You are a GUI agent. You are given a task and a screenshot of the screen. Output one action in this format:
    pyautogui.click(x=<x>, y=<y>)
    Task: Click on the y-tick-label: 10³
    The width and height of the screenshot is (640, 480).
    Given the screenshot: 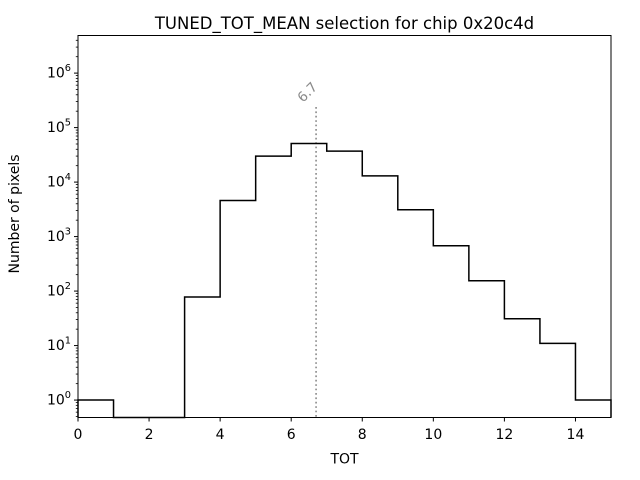 What is the action you would take?
    pyautogui.click(x=59, y=236)
    